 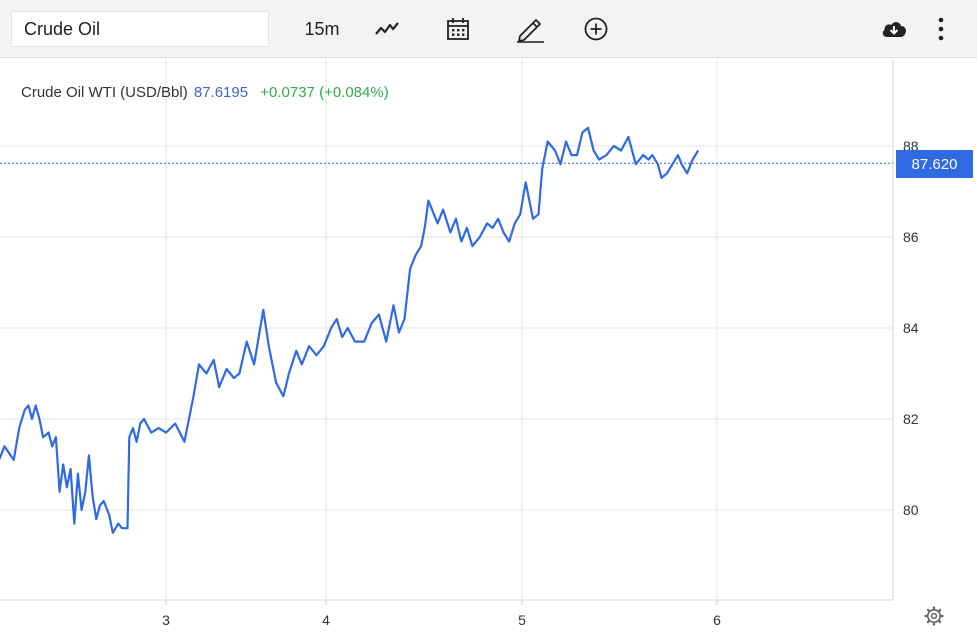 What do you see at coordinates (140, 29) in the screenshot?
I see `symbol-search-input: Crude Oil` at bounding box center [140, 29].